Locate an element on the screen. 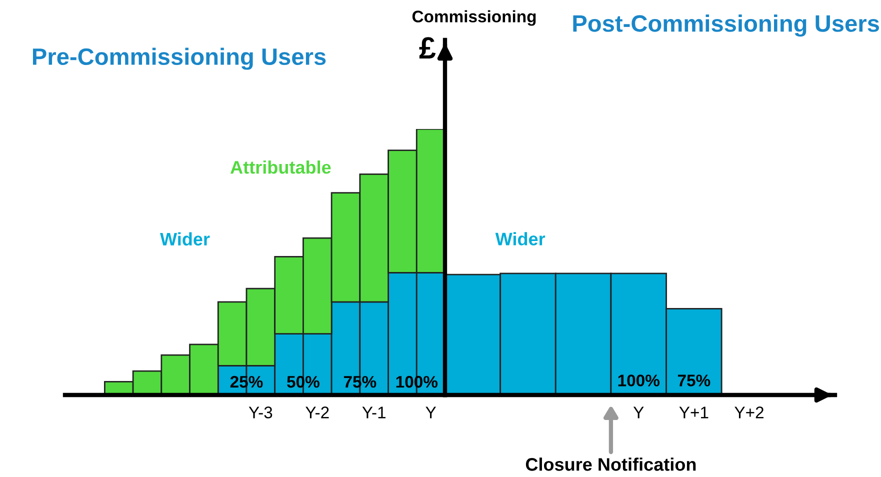 The height and width of the screenshot is (477, 881). y-axis-title: £ is located at coordinates (427, 48).